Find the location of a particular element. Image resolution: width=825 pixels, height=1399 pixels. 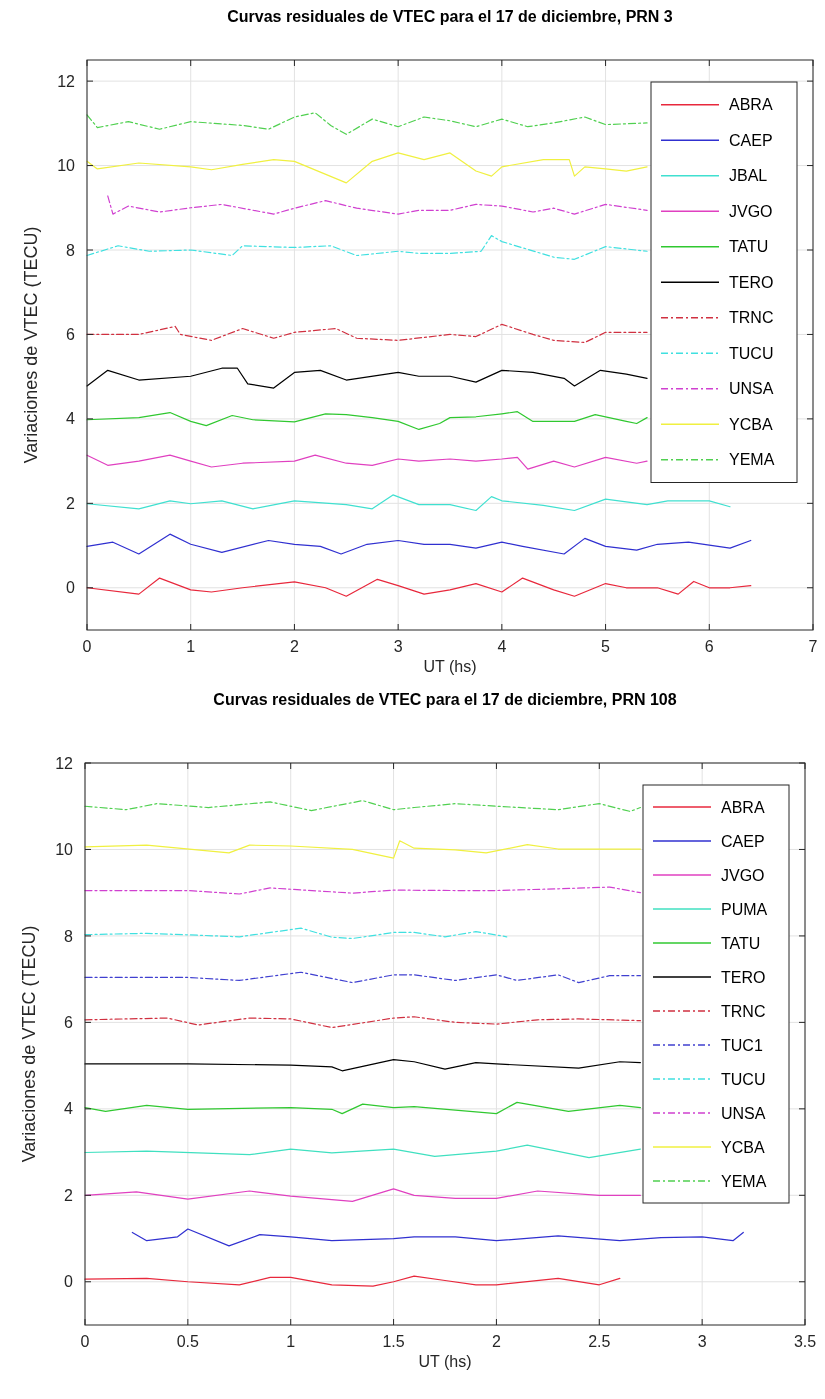

x-tick-label: 2.5 is located at coordinates (599, 1341).